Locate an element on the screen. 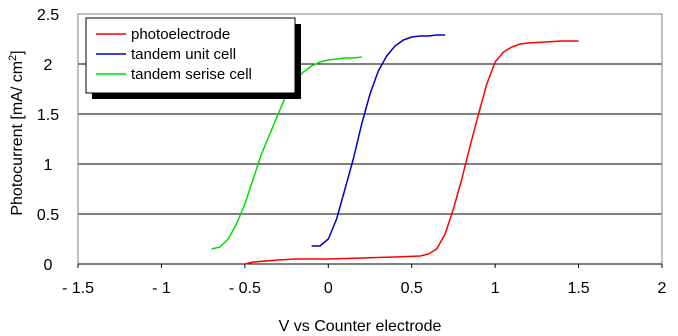 Image resolution: width=678 pixels, height=336 pixels. y-axis-label: Photocurrent [mA/ cm2] is located at coordinates (16, 132).